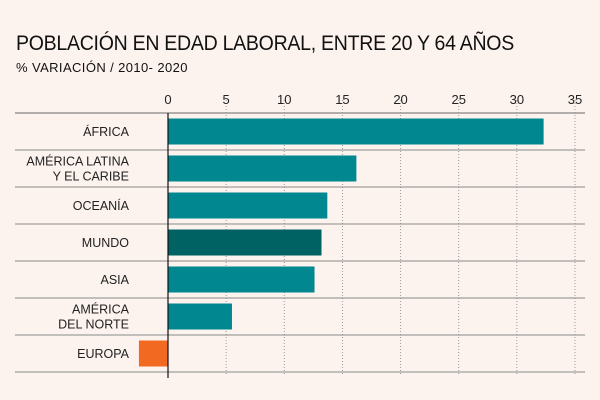  Describe the element at coordinates (93, 325) in the screenshot. I see `category-label: DEL NORTE` at that location.